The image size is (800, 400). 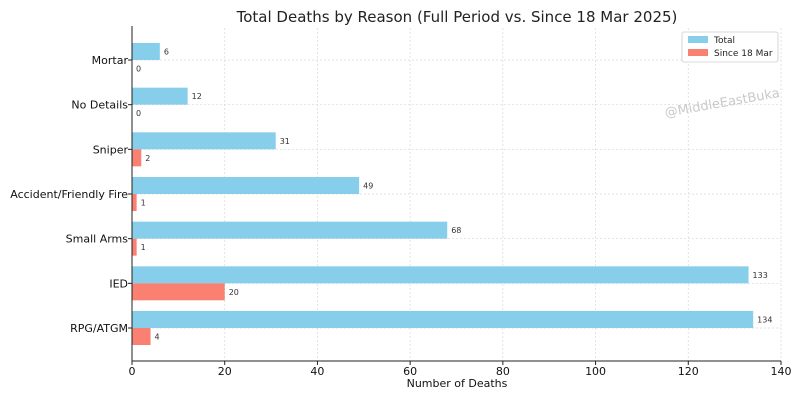 What do you see at coordinates (698, 39) in the screenshot?
I see `legend-swatch-total` at bounding box center [698, 39].